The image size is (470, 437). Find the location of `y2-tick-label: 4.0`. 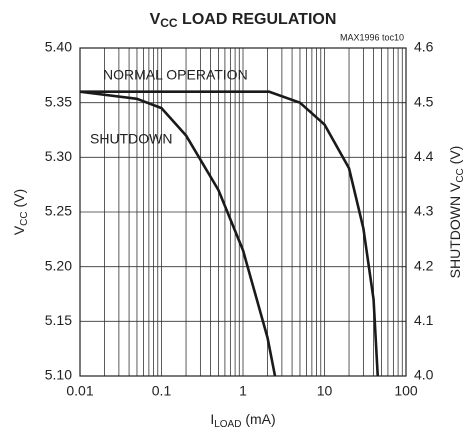

y2-tick-label: 4.0 is located at coordinates (424, 375).